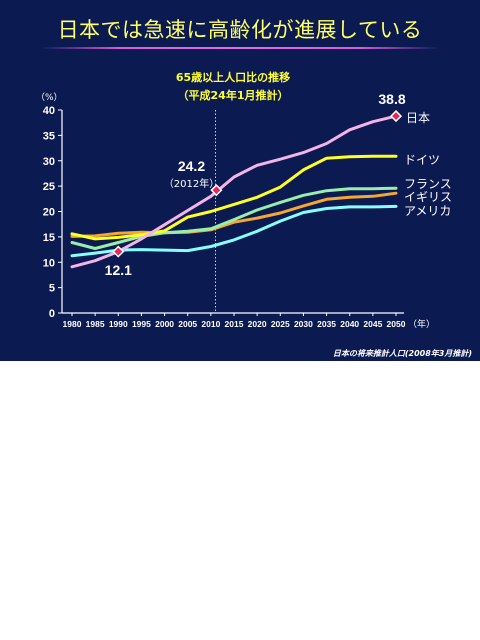 Image resolution: width=480 pixels, height=640 pixels. I want to click on x-tick-label: 2050, so click(396, 324).